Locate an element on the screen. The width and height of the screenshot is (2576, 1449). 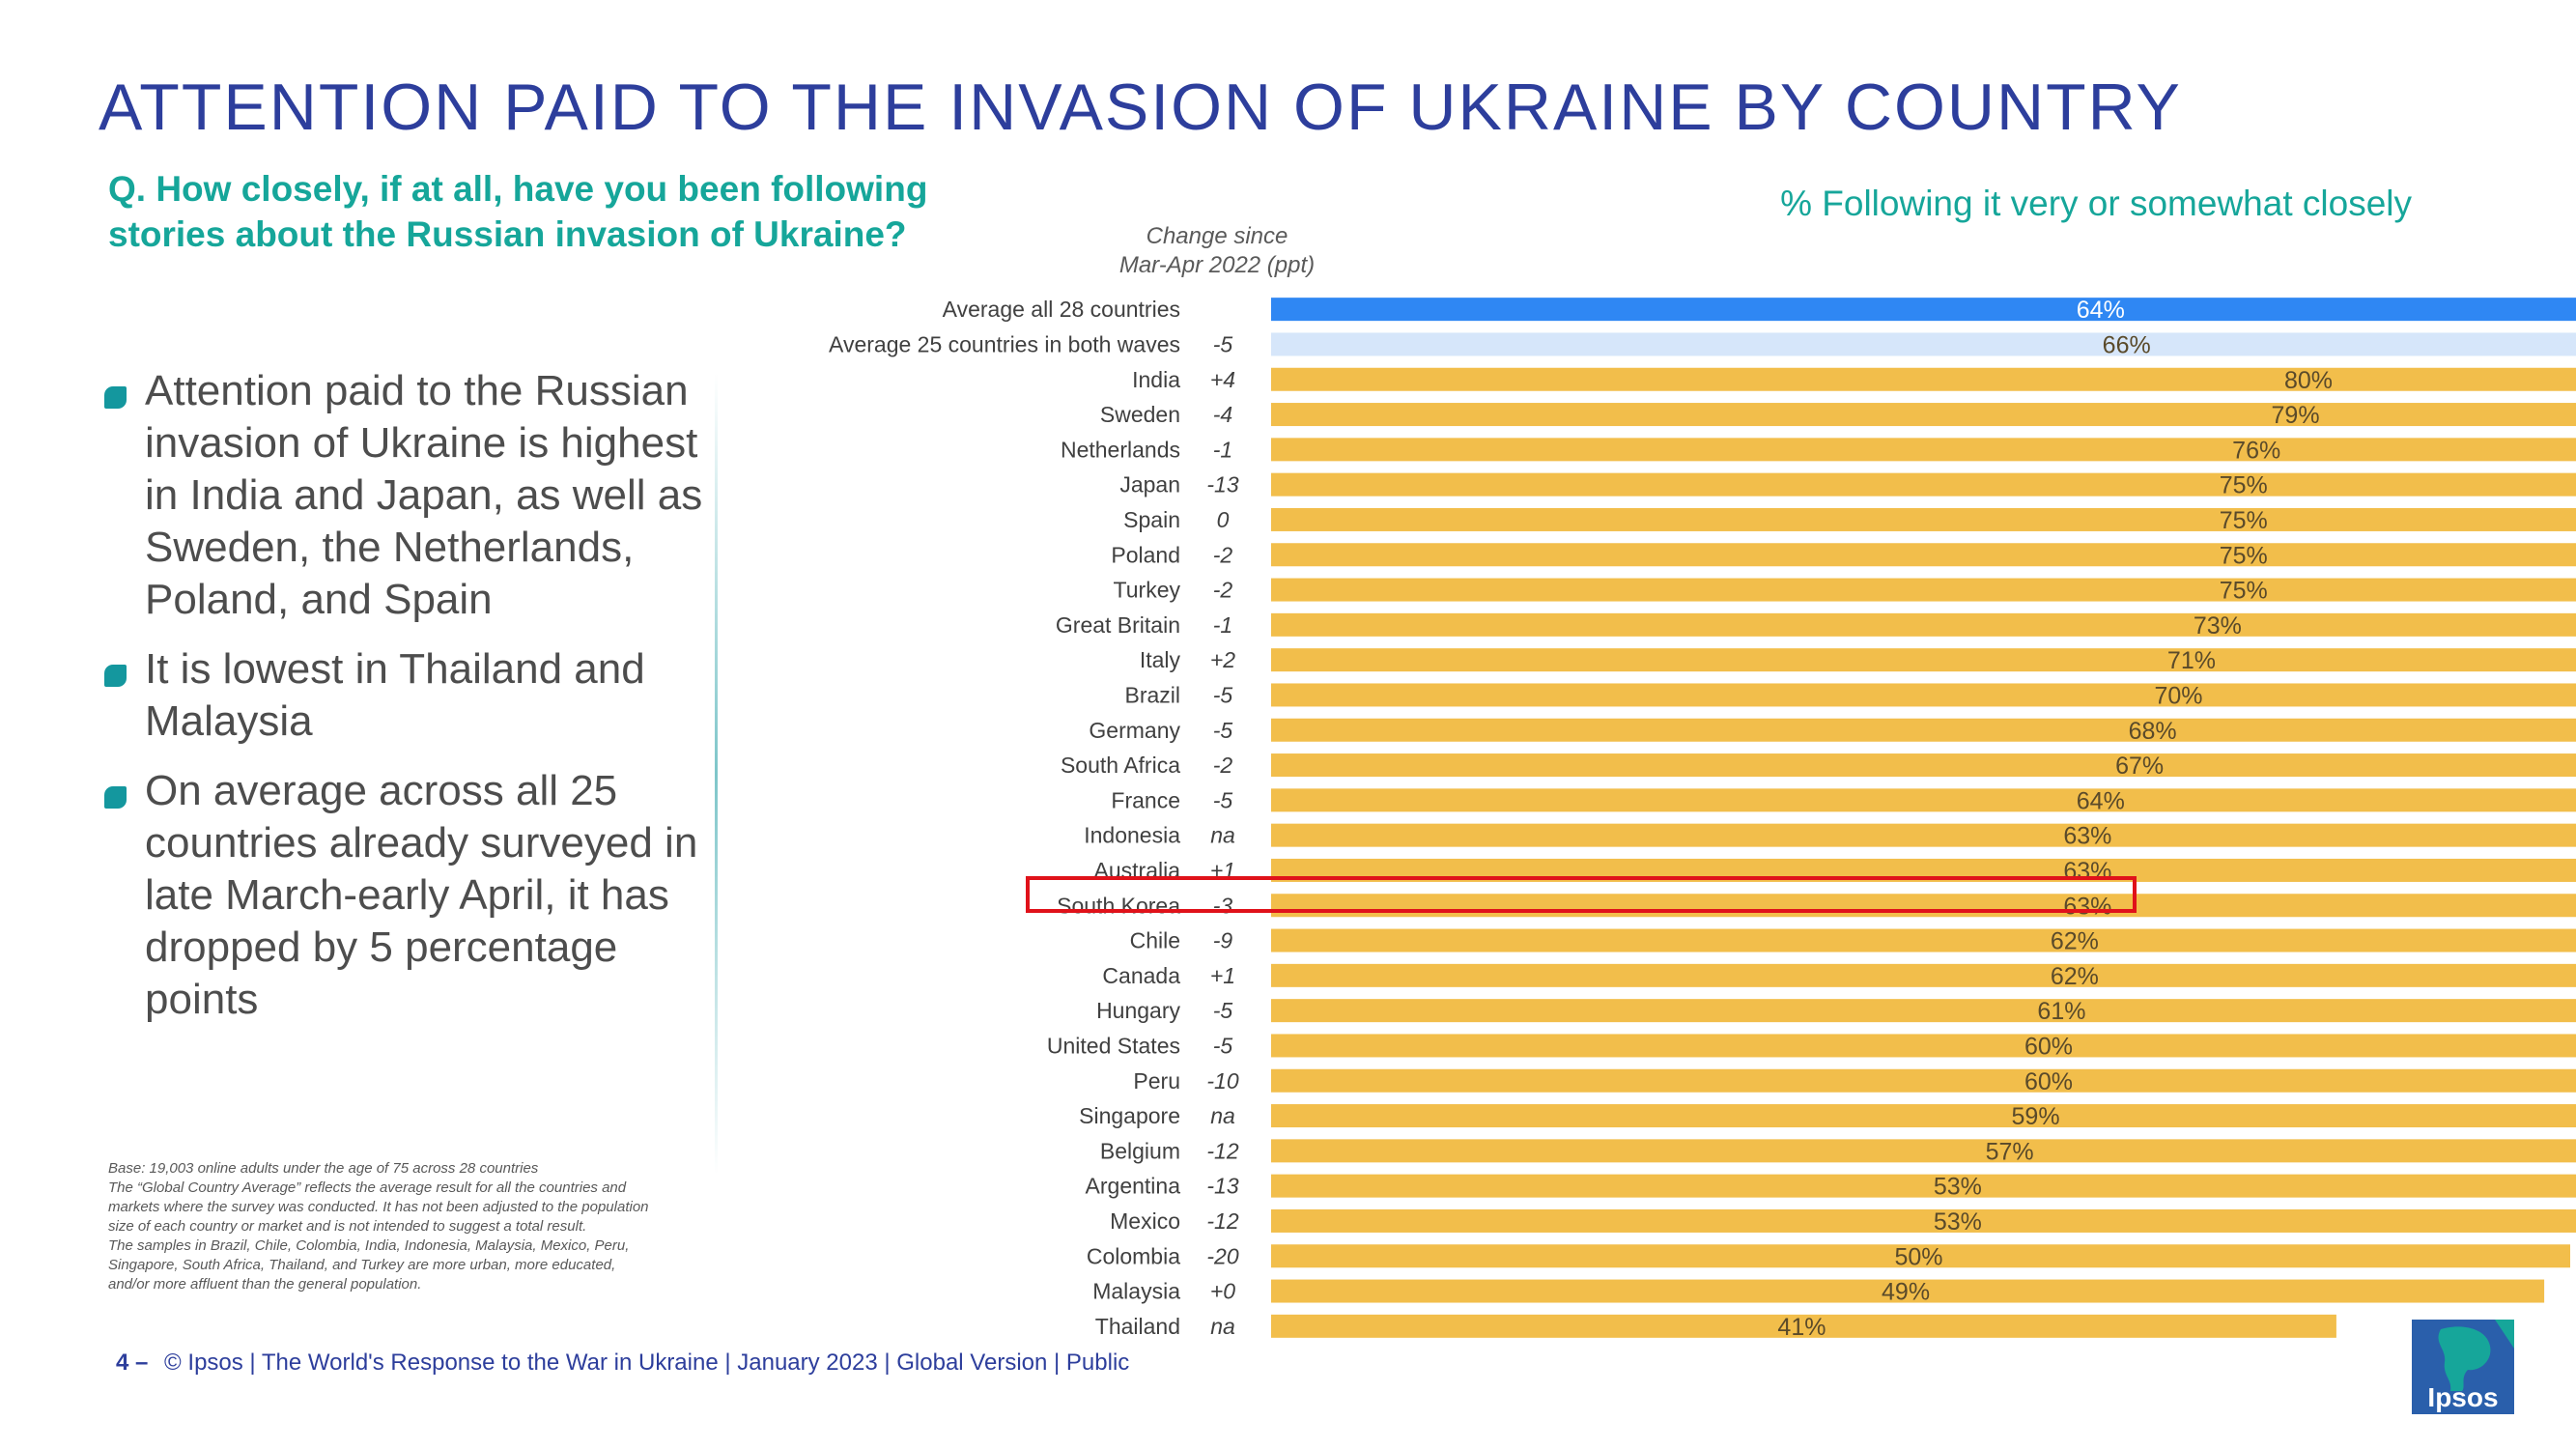
finding-item: It is lowest in Thailand and Malaysia is located at coordinates (413, 695).